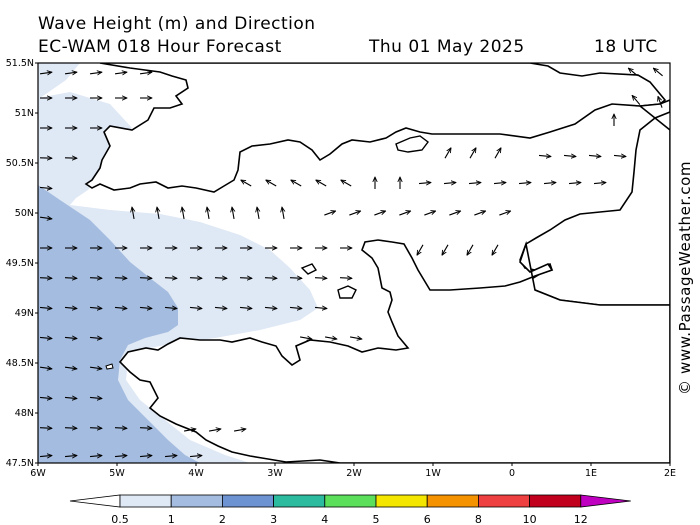 The image size is (700, 525). What do you see at coordinates (412, 144) in the screenshot?
I see `isle-of-wight` at bounding box center [412, 144].